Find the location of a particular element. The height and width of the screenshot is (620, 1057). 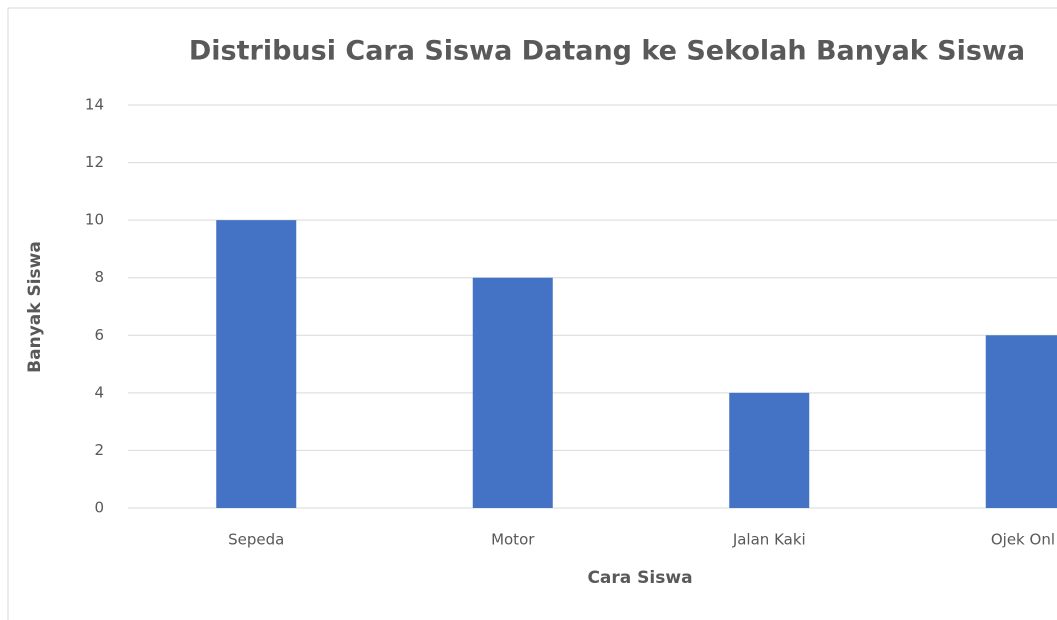

y-axis-title: Banyak Siswa is located at coordinates (35, 307).